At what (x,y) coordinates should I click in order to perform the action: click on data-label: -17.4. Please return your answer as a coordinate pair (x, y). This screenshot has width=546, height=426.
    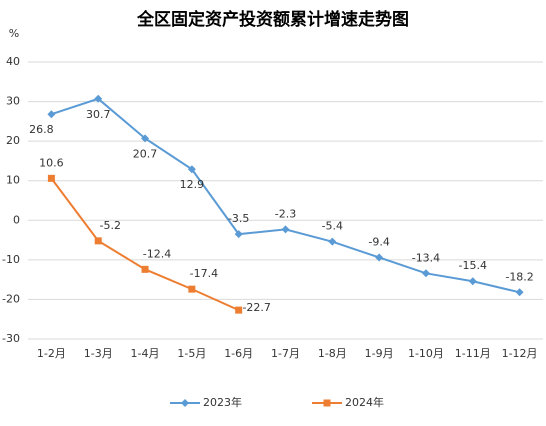
    Looking at the image, I should click on (204, 273).